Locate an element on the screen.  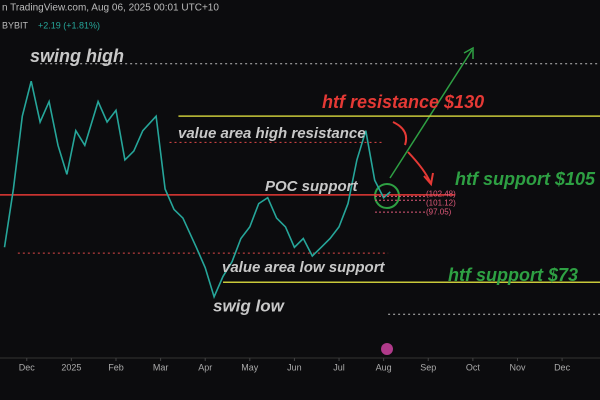
x-tick-label: Jun is located at coordinates (294, 367).